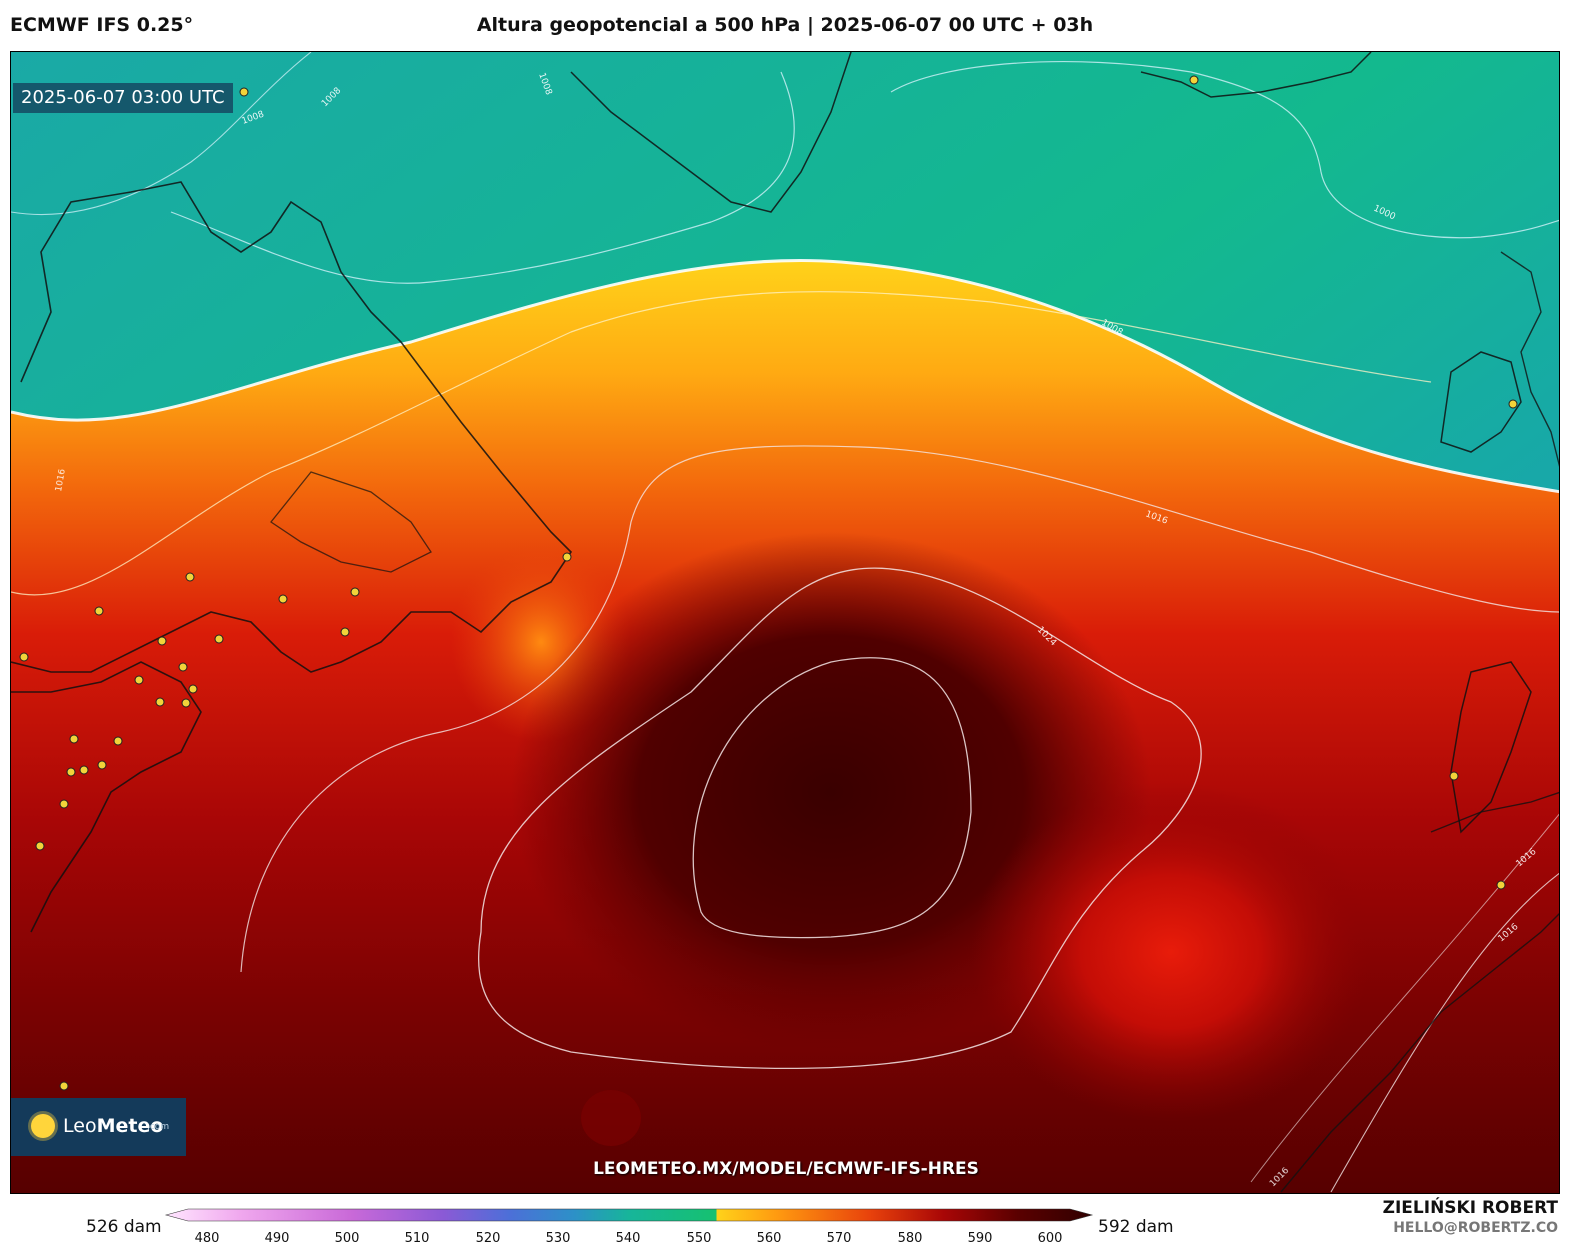 Image resolution: width=1570 pixels, height=1249 pixels. I want to click on colorbar-tick: 580, so click(910, 1238).